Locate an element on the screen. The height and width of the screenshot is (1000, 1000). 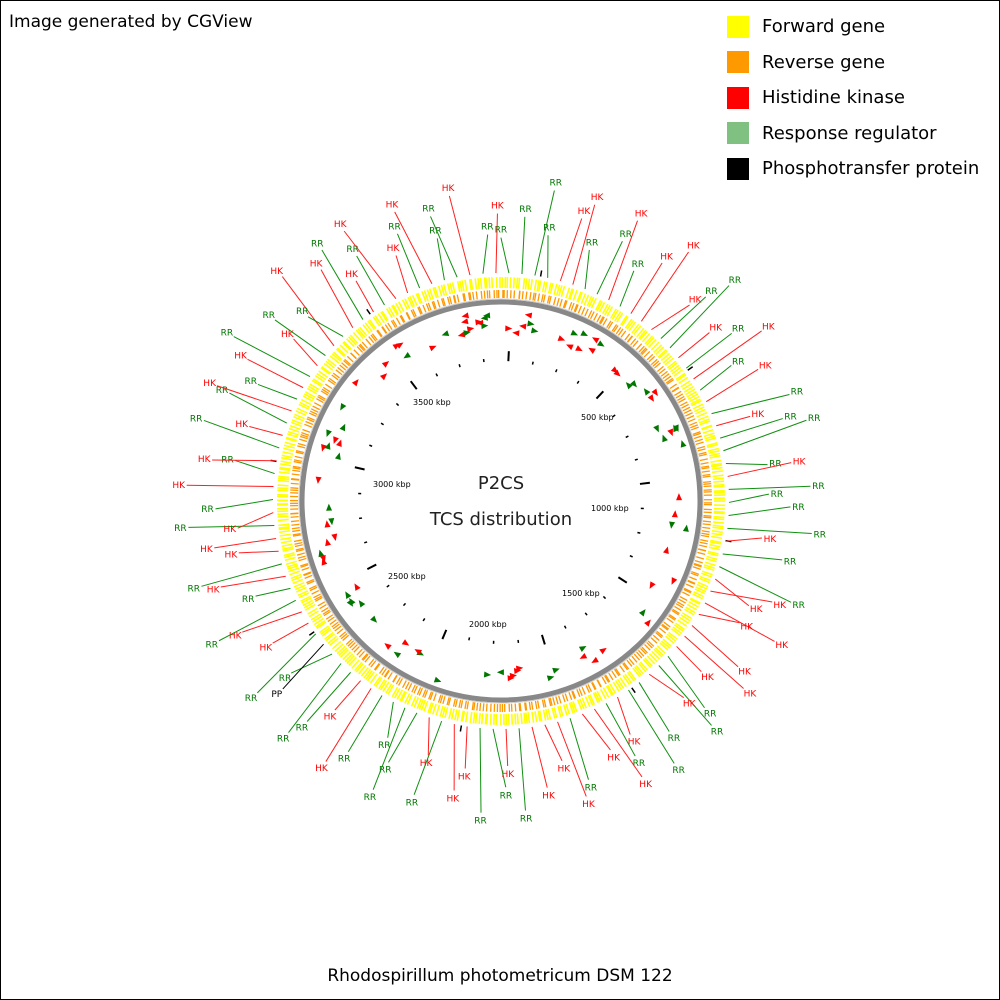
legend-label-forward-gene: Forward gene is located at coordinates (824, 27).